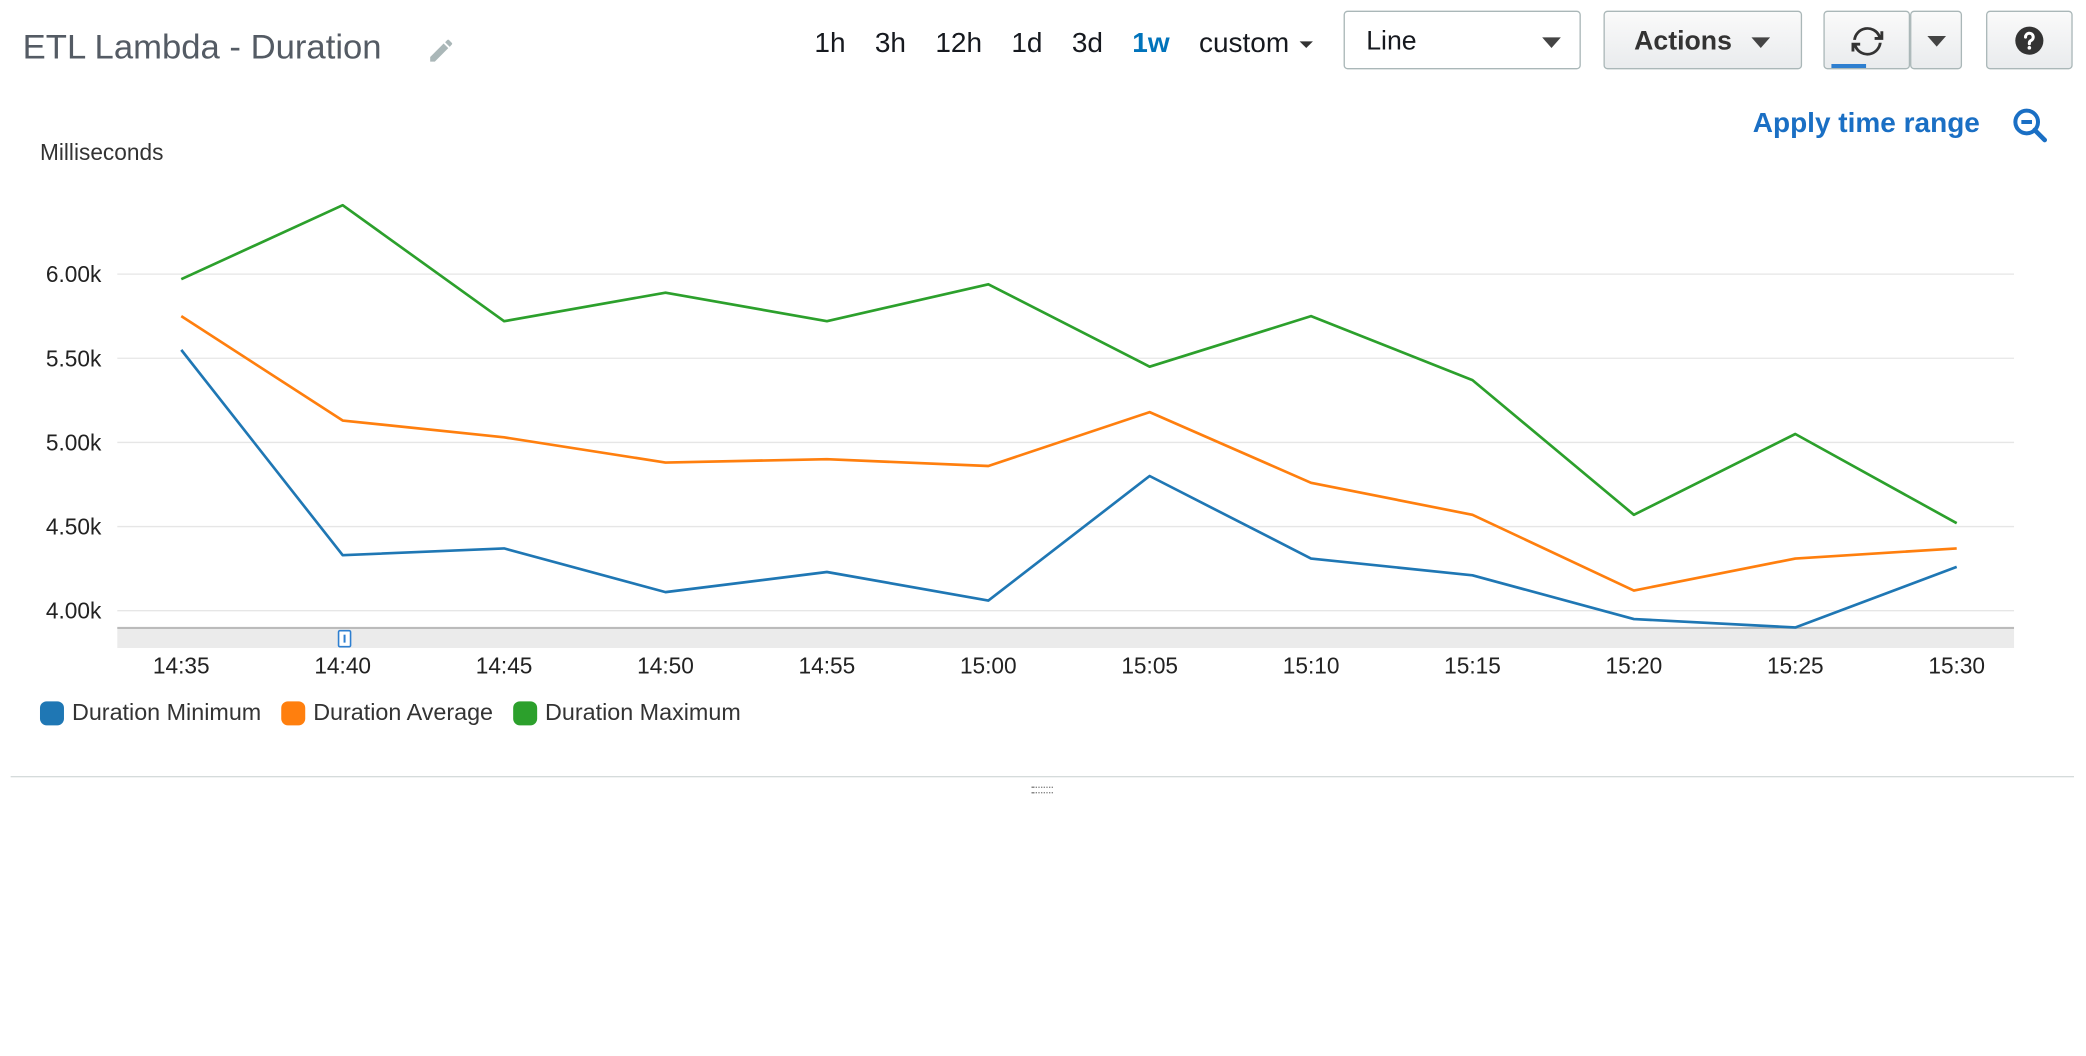 This screenshot has width=2086, height=1056. Describe the element at coordinates (441, 50) in the screenshot. I see `pencil-icon` at that location.